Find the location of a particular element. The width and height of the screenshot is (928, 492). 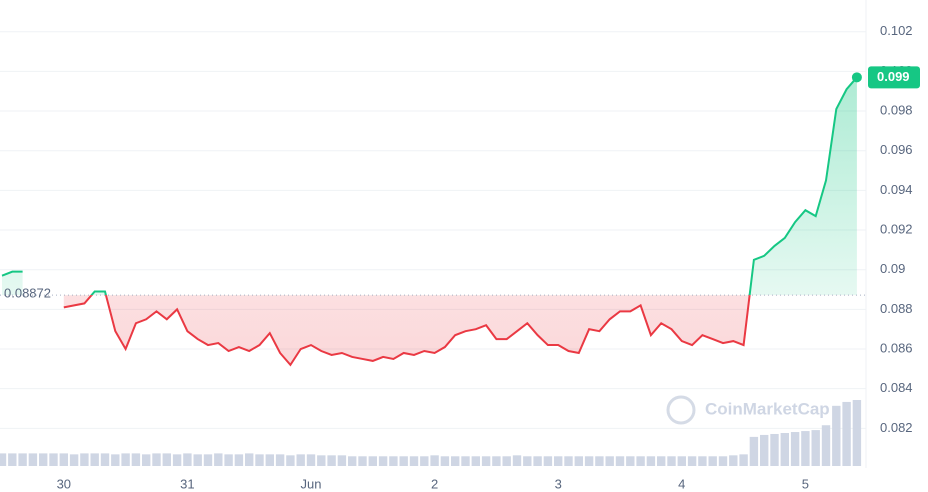

price-line-down is located at coordinates (407, 331).